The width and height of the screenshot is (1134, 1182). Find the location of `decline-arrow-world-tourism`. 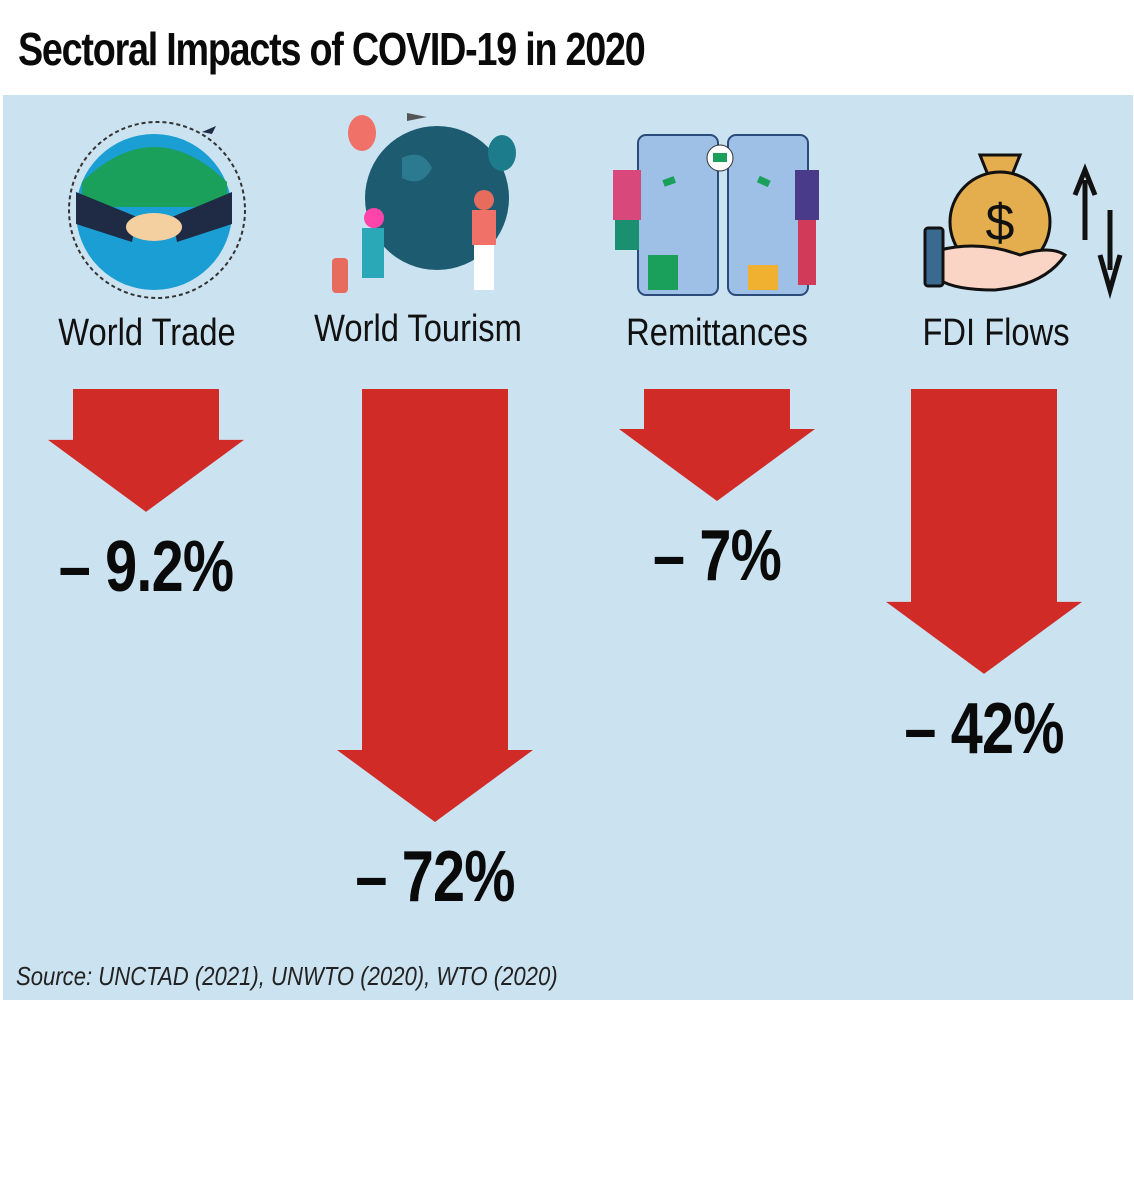

decline-arrow-world-tourism is located at coordinates (435, 605).